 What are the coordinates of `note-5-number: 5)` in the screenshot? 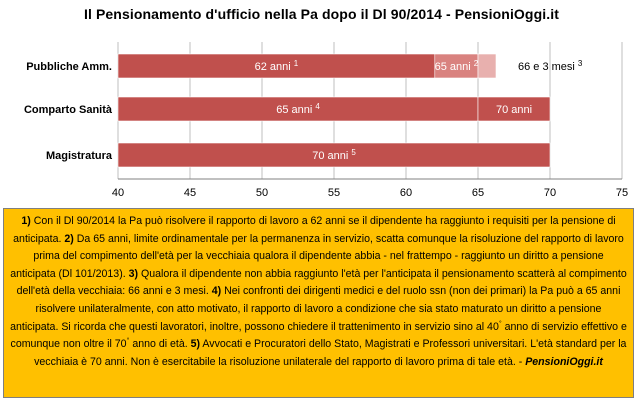 It's located at (195, 344).